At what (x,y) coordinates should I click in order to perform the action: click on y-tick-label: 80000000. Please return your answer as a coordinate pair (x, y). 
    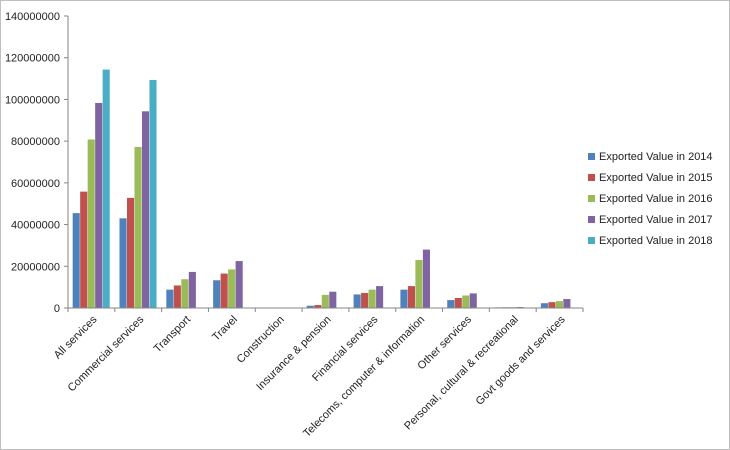
    Looking at the image, I should click on (35, 142).